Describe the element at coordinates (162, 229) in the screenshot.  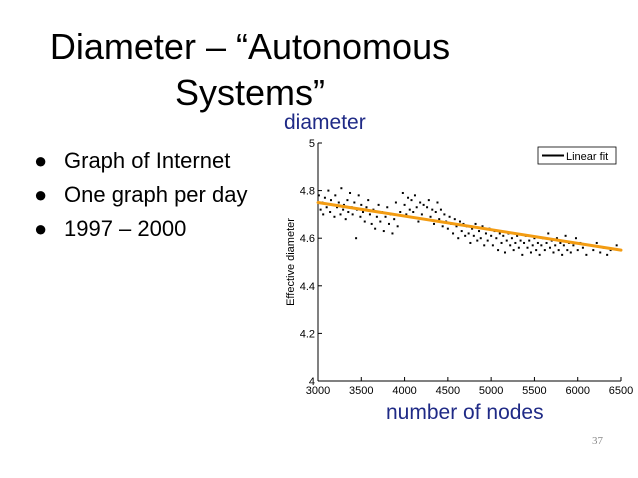
I see `bullet-item: ● 1997 – 2000` at that location.